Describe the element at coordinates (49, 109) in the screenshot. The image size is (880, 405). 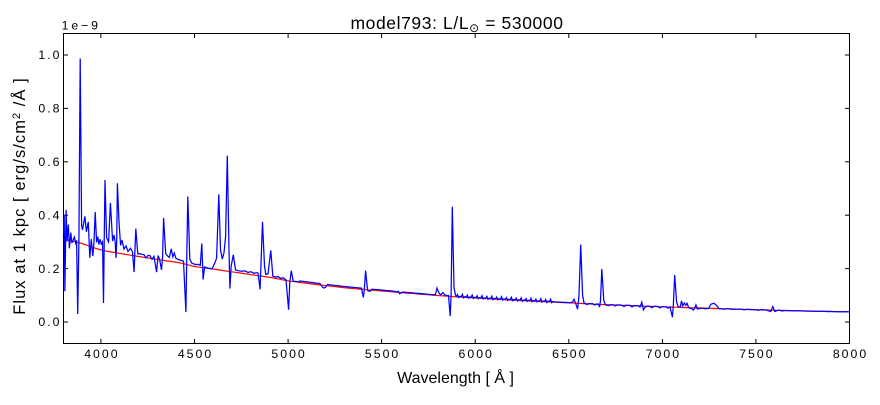
I see `svg-text: 0.8` at that location.